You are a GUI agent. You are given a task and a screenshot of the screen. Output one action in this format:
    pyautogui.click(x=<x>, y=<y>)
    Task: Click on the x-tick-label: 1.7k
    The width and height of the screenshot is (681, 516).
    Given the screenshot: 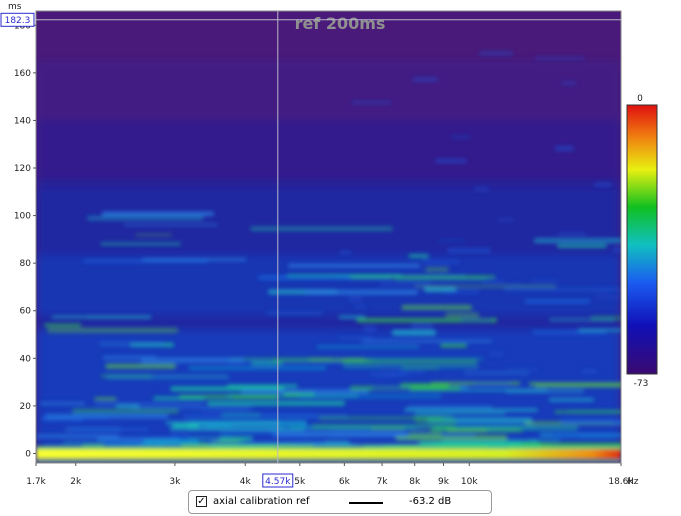 What is the action you would take?
    pyautogui.click(x=36, y=482)
    